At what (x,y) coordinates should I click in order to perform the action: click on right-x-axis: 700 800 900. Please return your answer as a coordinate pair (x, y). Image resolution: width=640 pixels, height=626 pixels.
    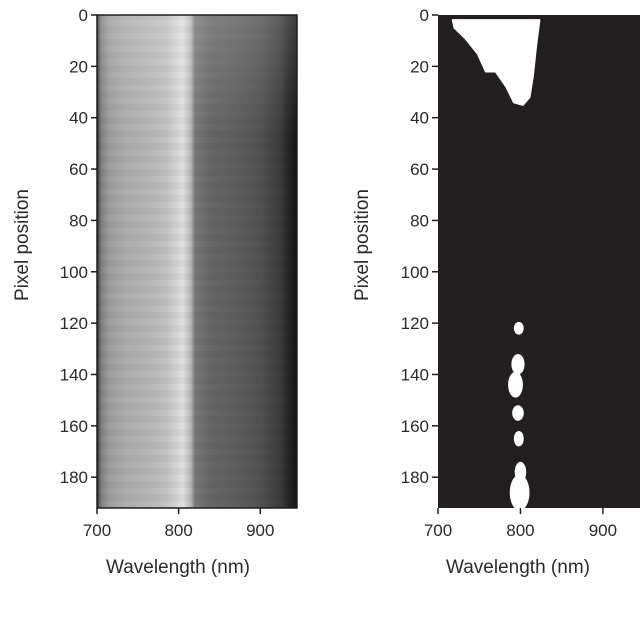
    Looking at the image, I should click on (520, 524).